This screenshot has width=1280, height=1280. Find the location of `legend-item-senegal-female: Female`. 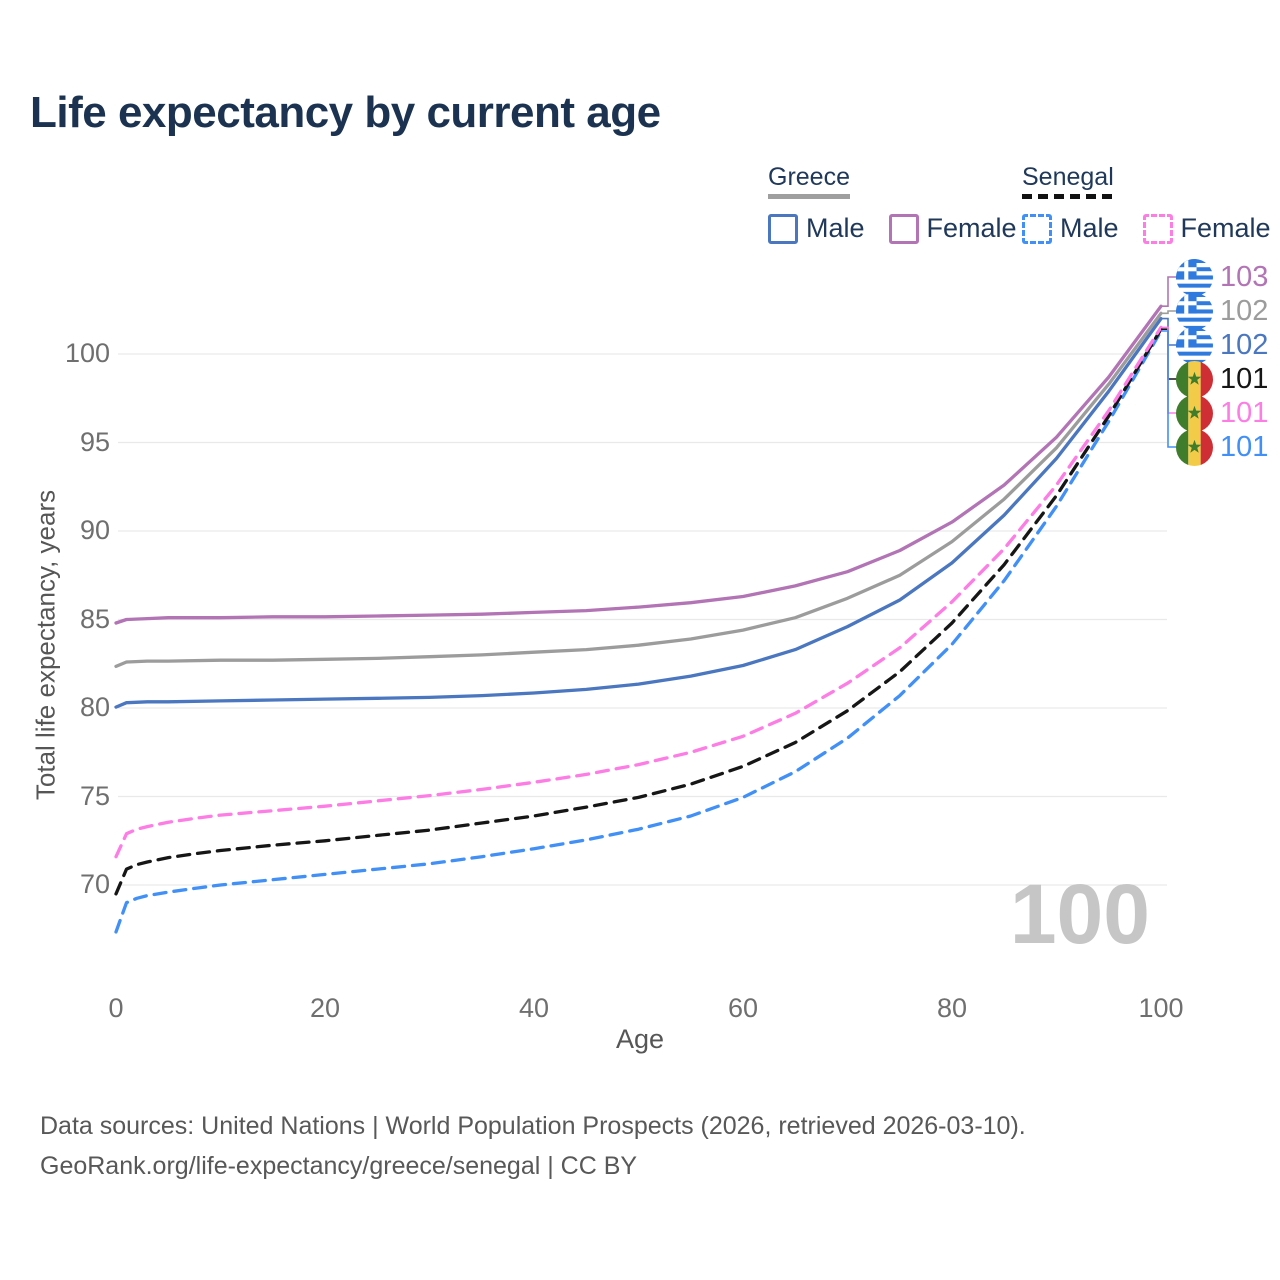

legend-item-senegal-female: Female is located at coordinates (1206, 228).